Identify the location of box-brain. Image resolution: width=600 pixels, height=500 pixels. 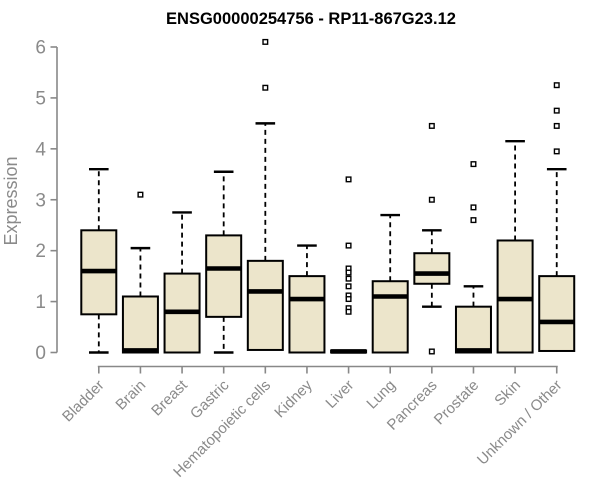
(140, 272).